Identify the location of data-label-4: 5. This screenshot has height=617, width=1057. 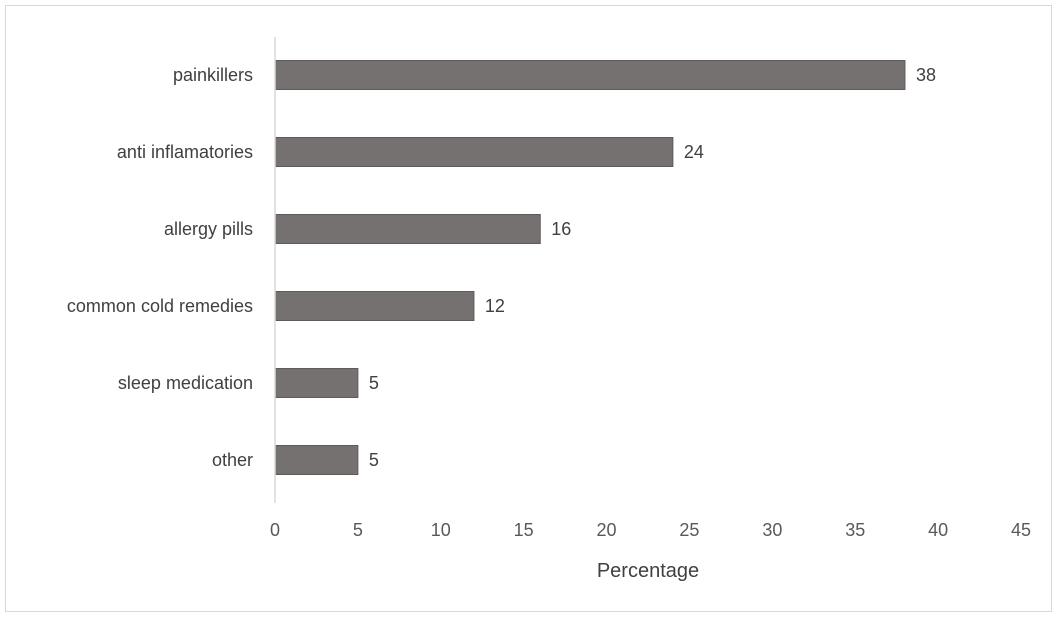
(374, 383).